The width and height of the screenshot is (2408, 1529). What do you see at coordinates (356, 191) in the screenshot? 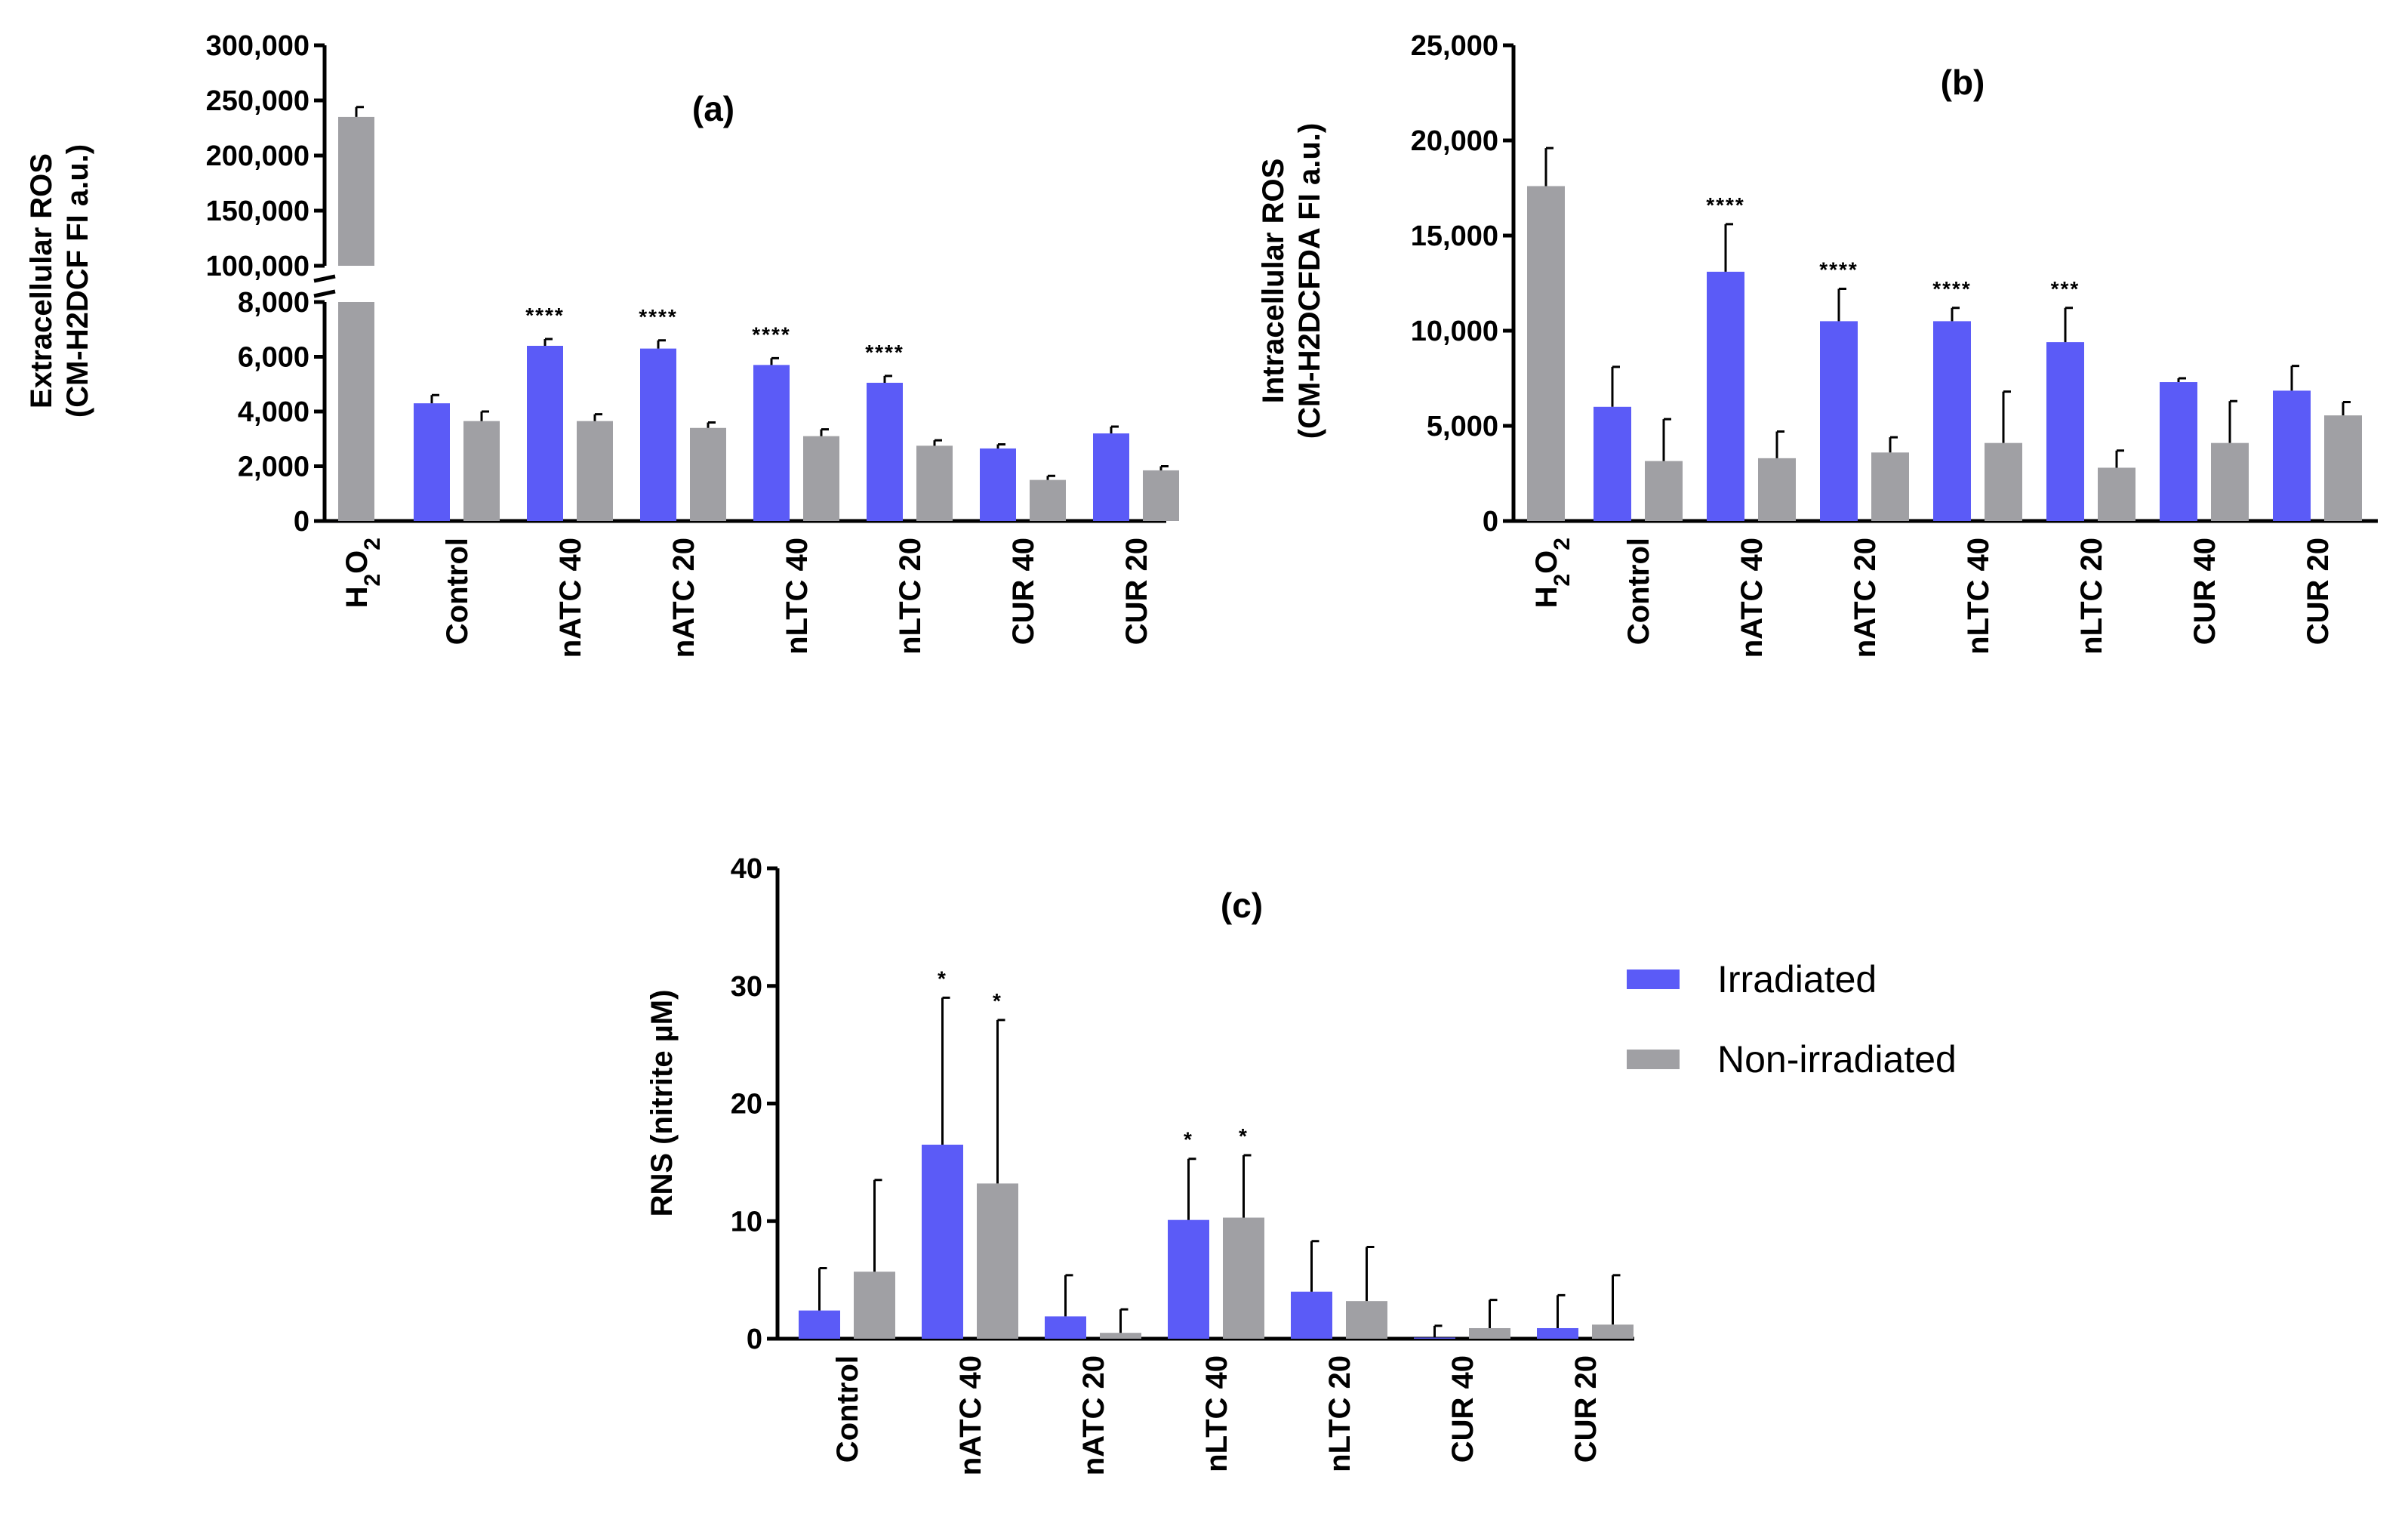
I see `bar-h2o2-upper` at bounding box center [356, 191].